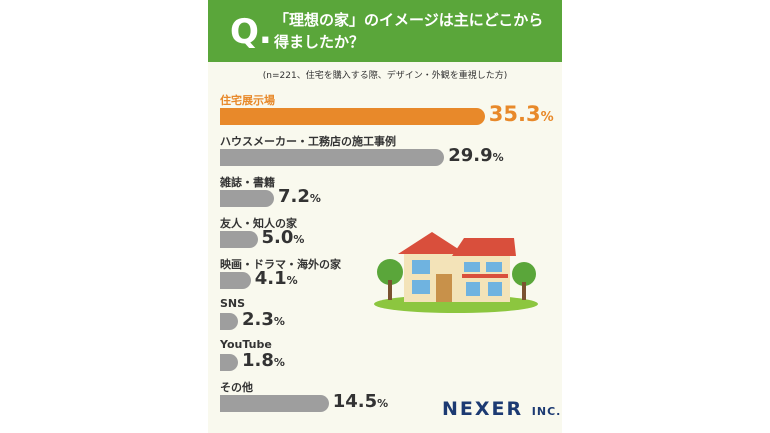 The image size is (770, 433). I want to click on value-label: 5.0%, so click(283, 237).